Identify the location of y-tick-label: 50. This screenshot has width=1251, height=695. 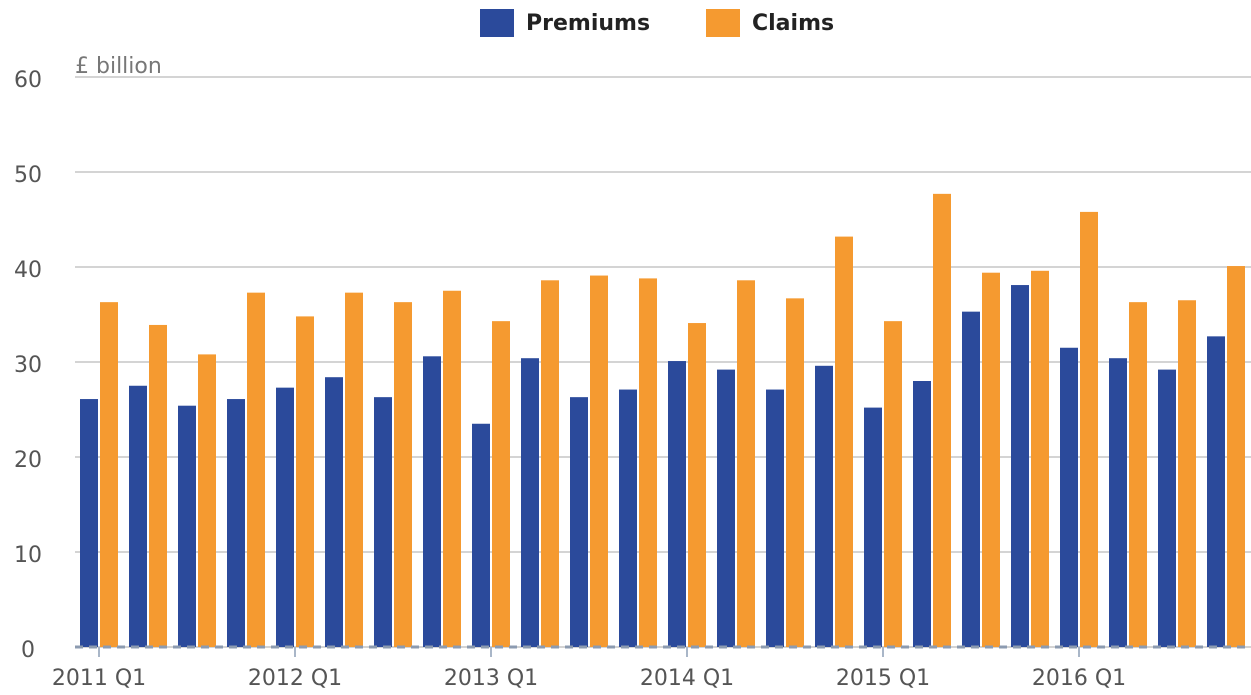
(28, 175).